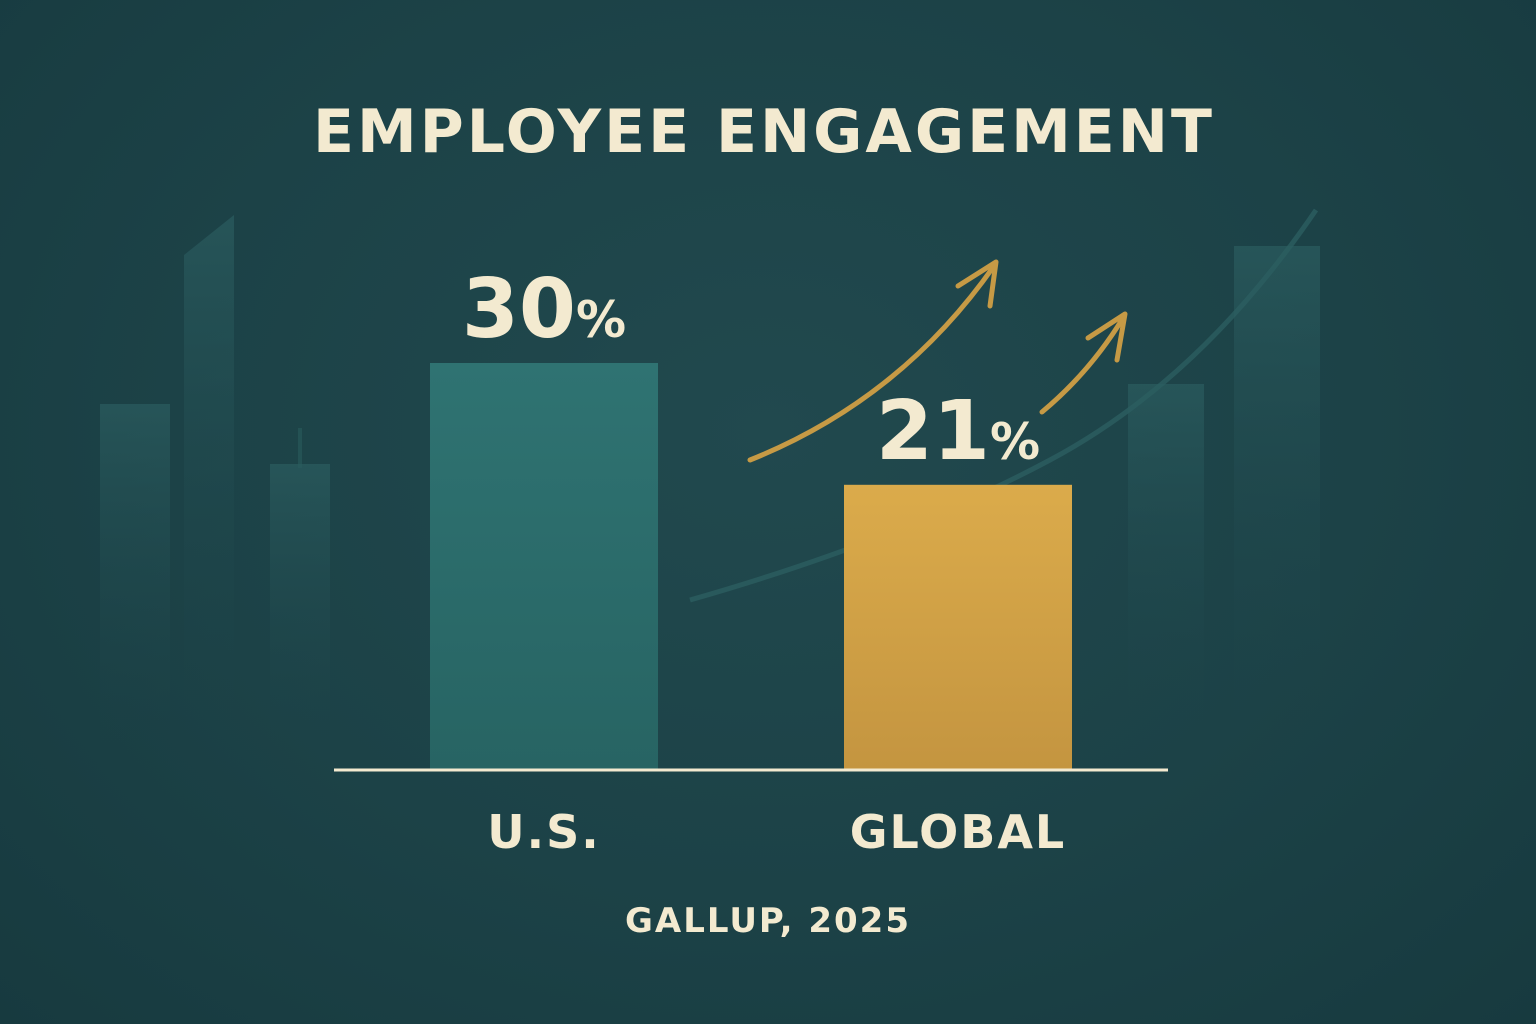 This screenshot has height=1024, width=1536. Describe the element at coordinates (768, 921) in the screenshot. I see `source-label: GALLUP, 2025` at that location.